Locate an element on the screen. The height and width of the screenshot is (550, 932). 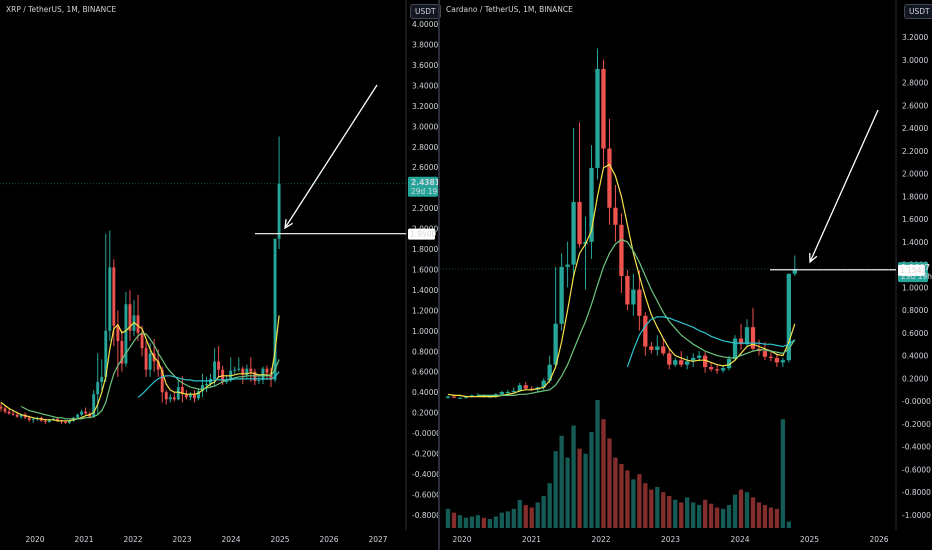
annotation-arrowhead is located at coordinates (289, 224).